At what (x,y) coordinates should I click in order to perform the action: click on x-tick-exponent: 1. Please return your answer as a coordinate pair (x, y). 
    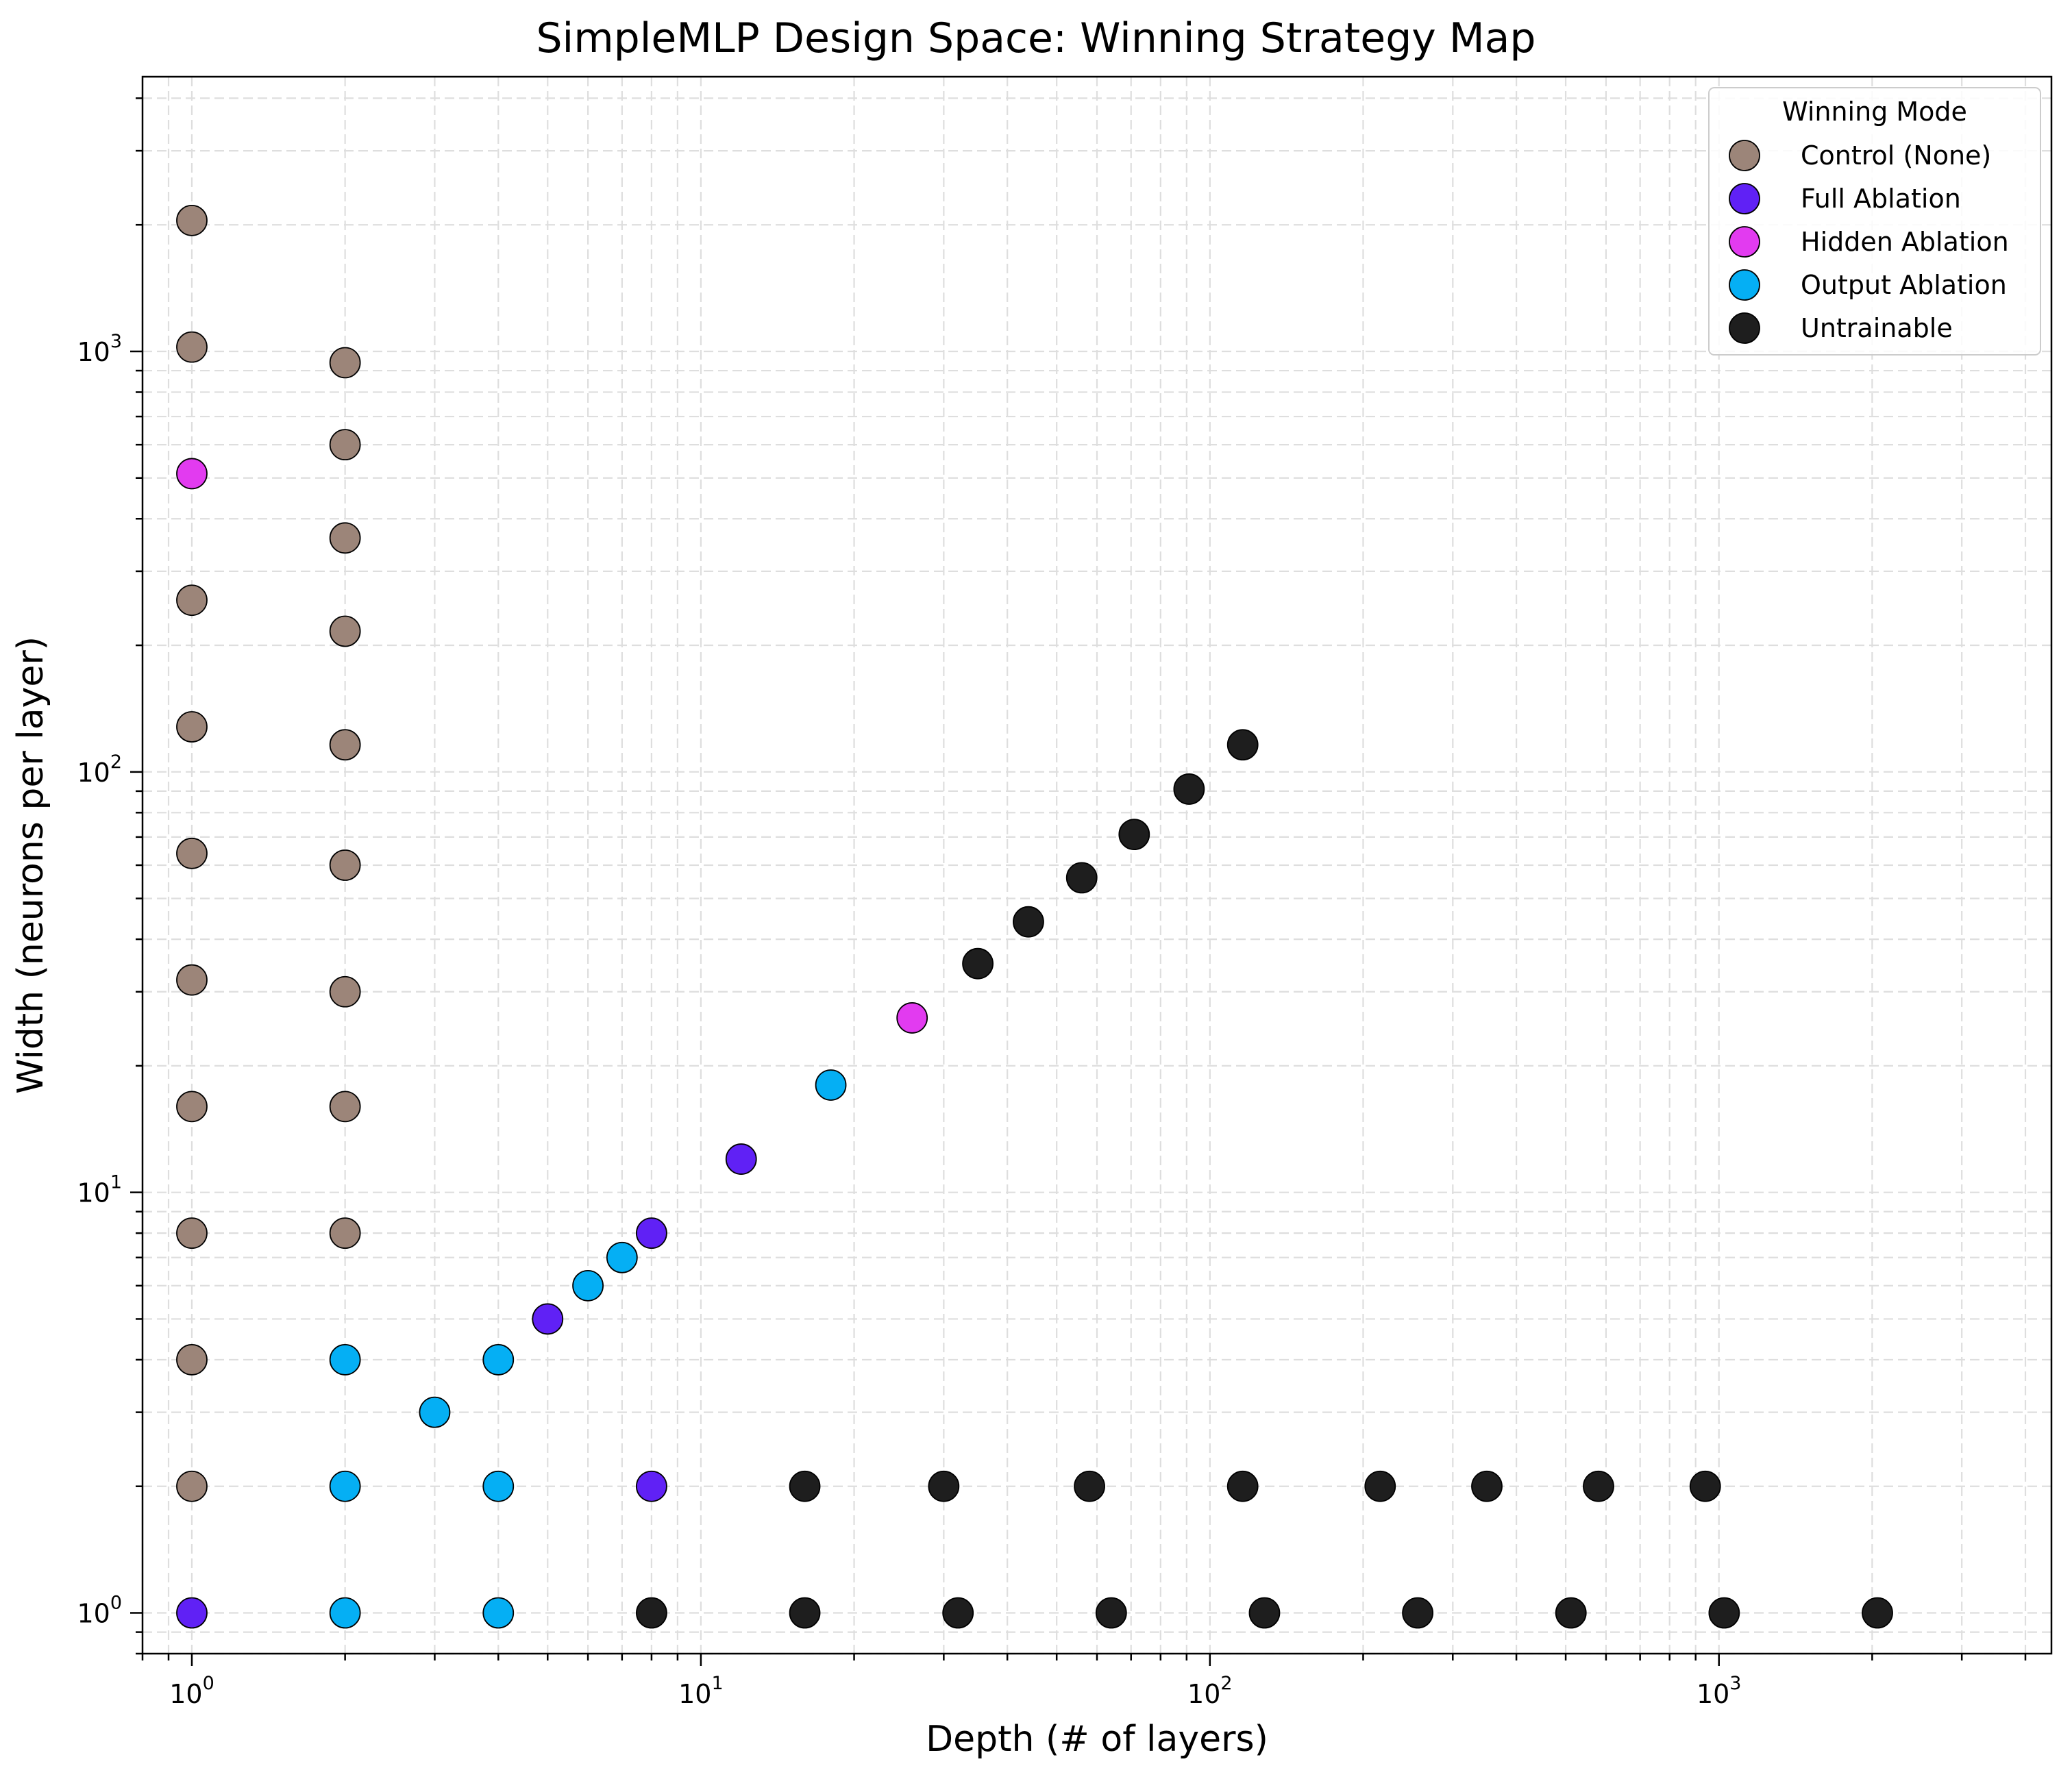
    Looking at the image, I should click on (717, 1683).